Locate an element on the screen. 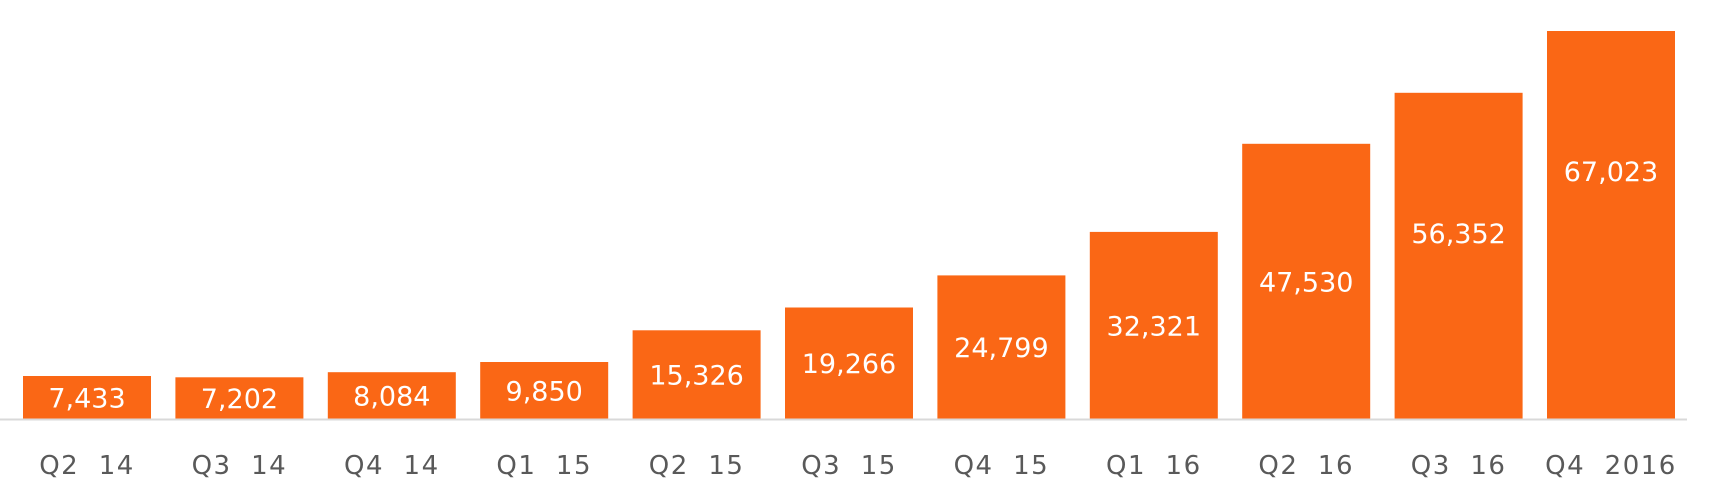  x-tick-label-8: Q2 16 is located at coordinates (1306, 466).